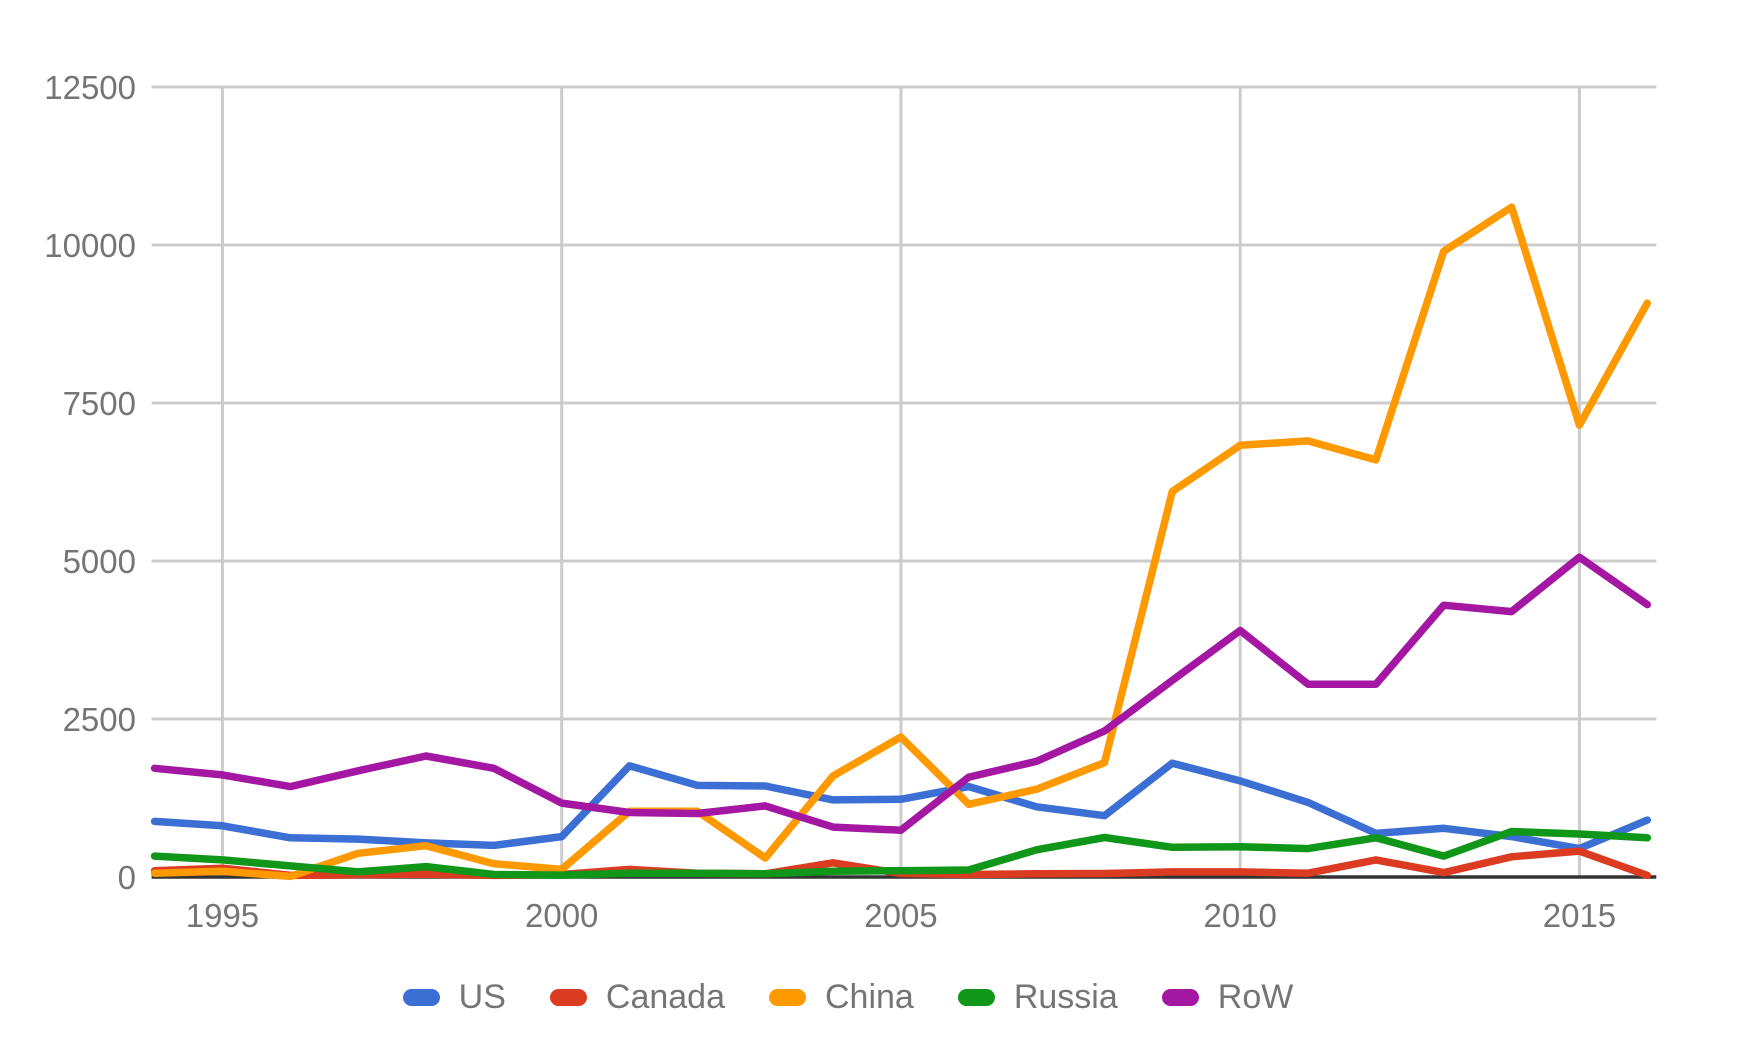 This screenshot has height=1046, width=1745. I want to click on y-axis-tick-label: 10000, so click(90, 245).